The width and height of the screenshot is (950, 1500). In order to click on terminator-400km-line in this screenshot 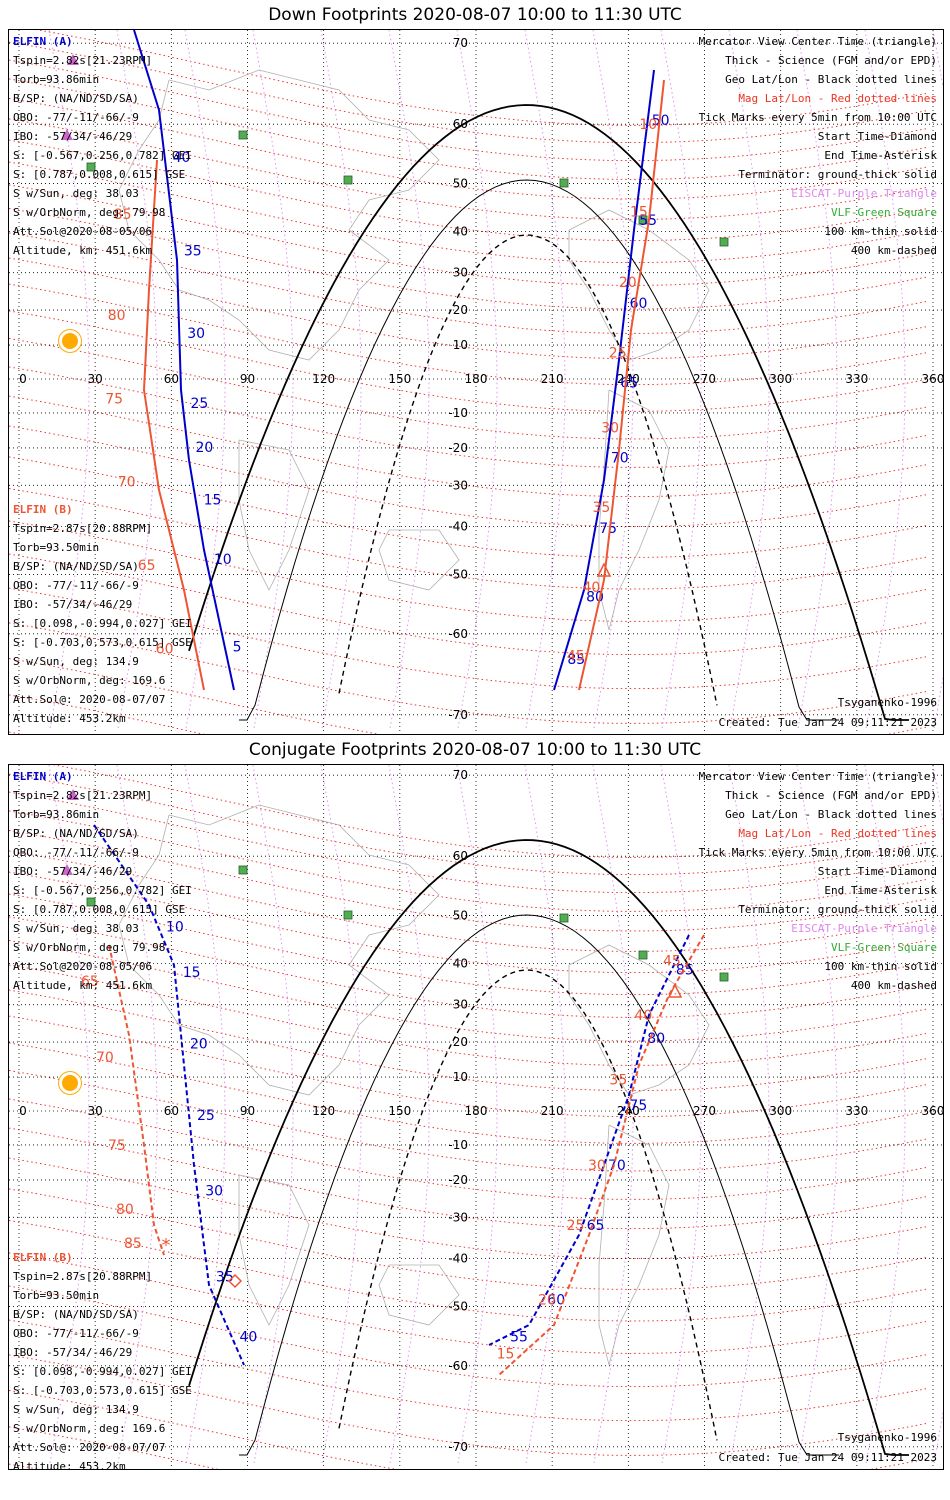, I will do `click(528, 470)`.